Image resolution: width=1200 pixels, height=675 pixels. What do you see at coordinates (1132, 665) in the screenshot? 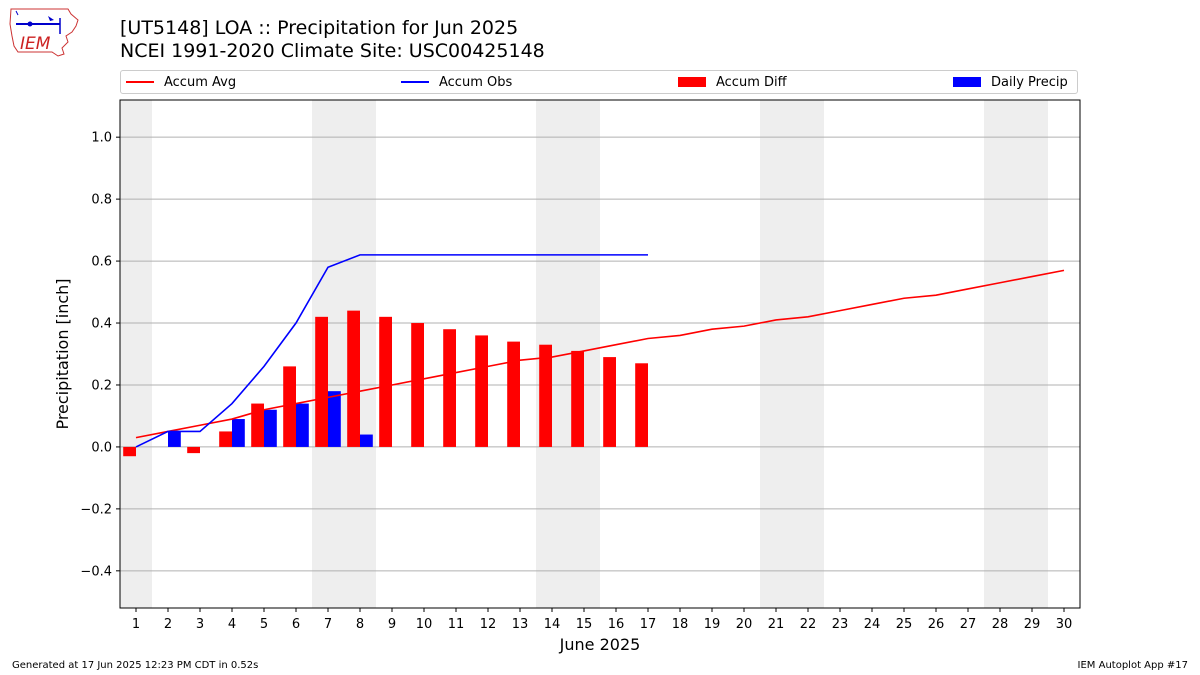
I see `app-credit: IEM Autoplot App #17` at bounding box center [1132, 665].